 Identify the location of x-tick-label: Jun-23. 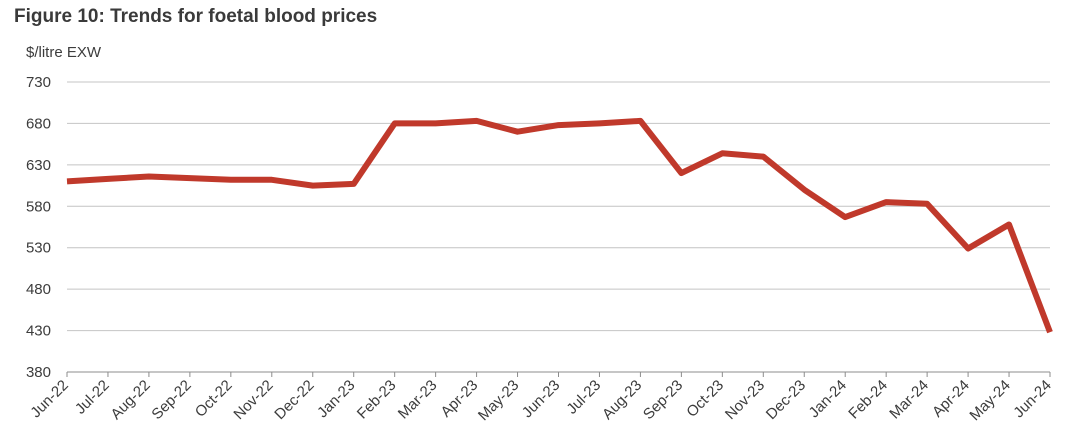
(541, 399).